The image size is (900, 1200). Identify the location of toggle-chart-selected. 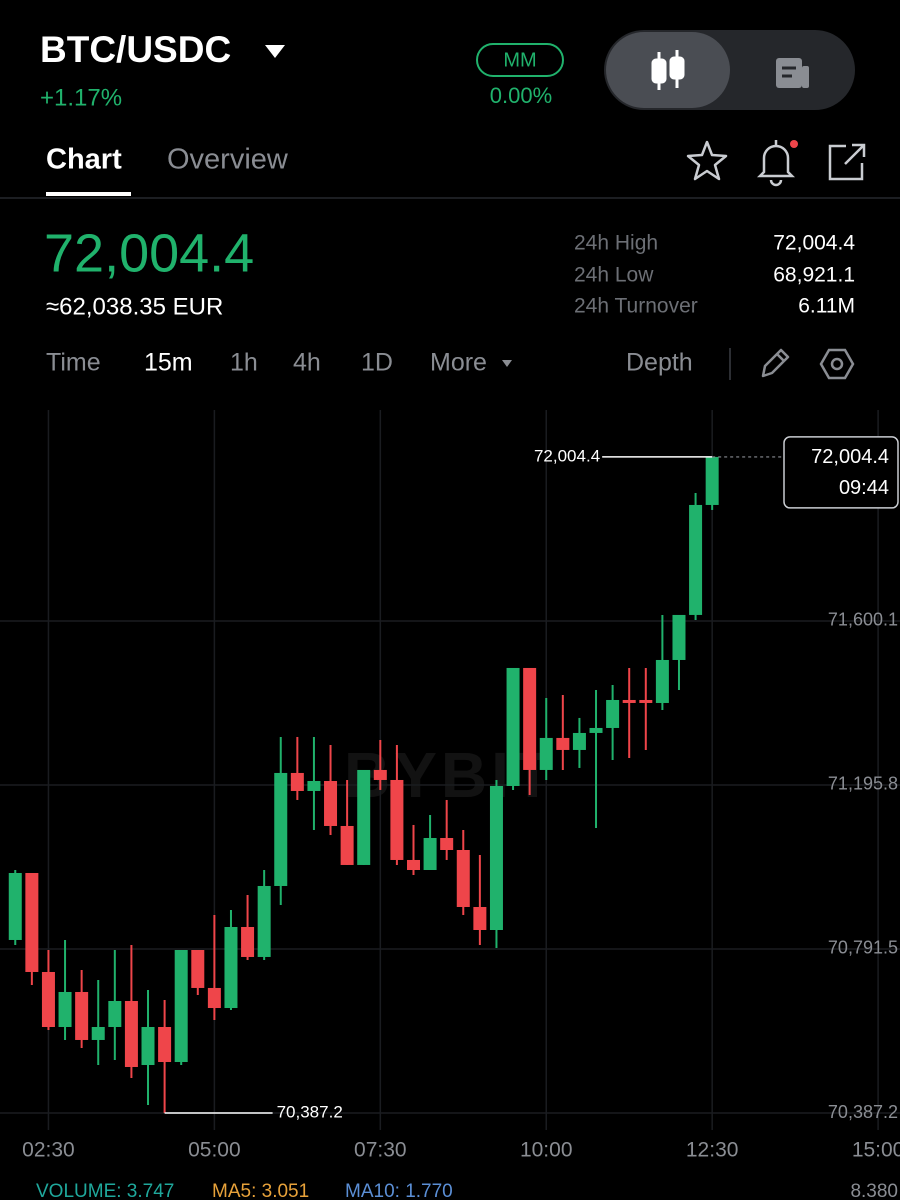
(668, 70).